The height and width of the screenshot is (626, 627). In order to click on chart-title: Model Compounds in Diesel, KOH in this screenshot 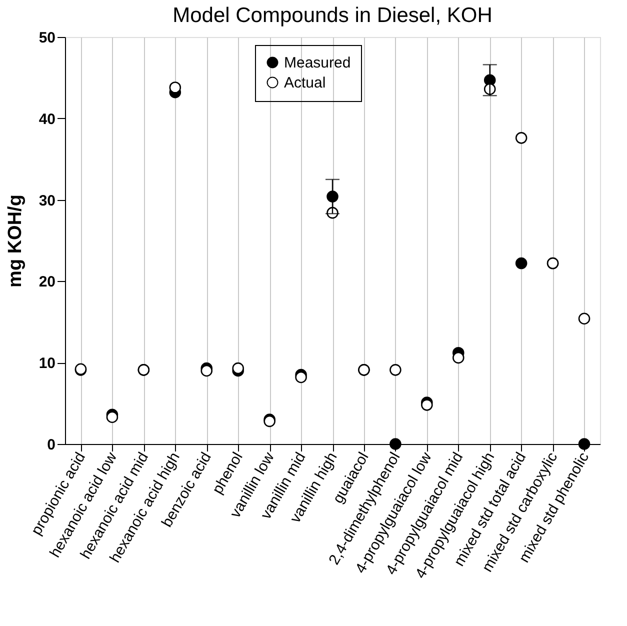, I will do `click(332, 15)`.